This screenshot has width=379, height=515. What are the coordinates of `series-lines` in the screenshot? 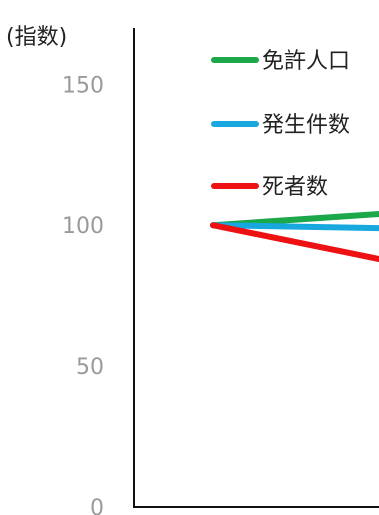 It's located at (294, 236).